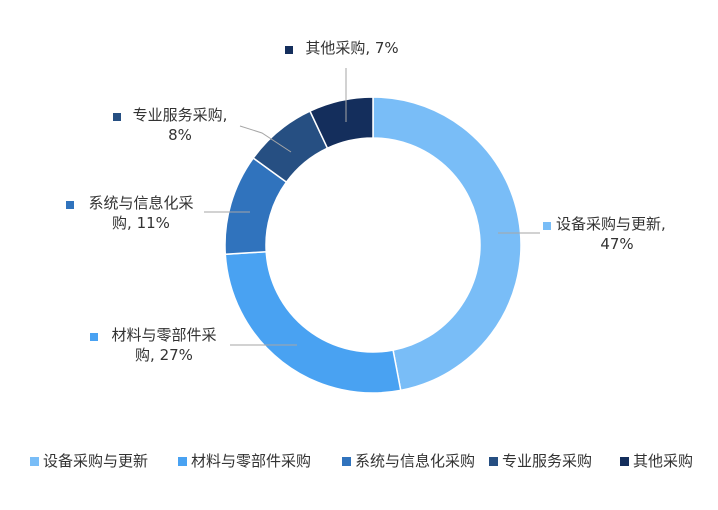 This screenshot has width=718, height=510. Describe the element at coordinates (140, 213) in the screenshot. I see `slice-label-3: 系统与信息化采购, 11%` at that location.